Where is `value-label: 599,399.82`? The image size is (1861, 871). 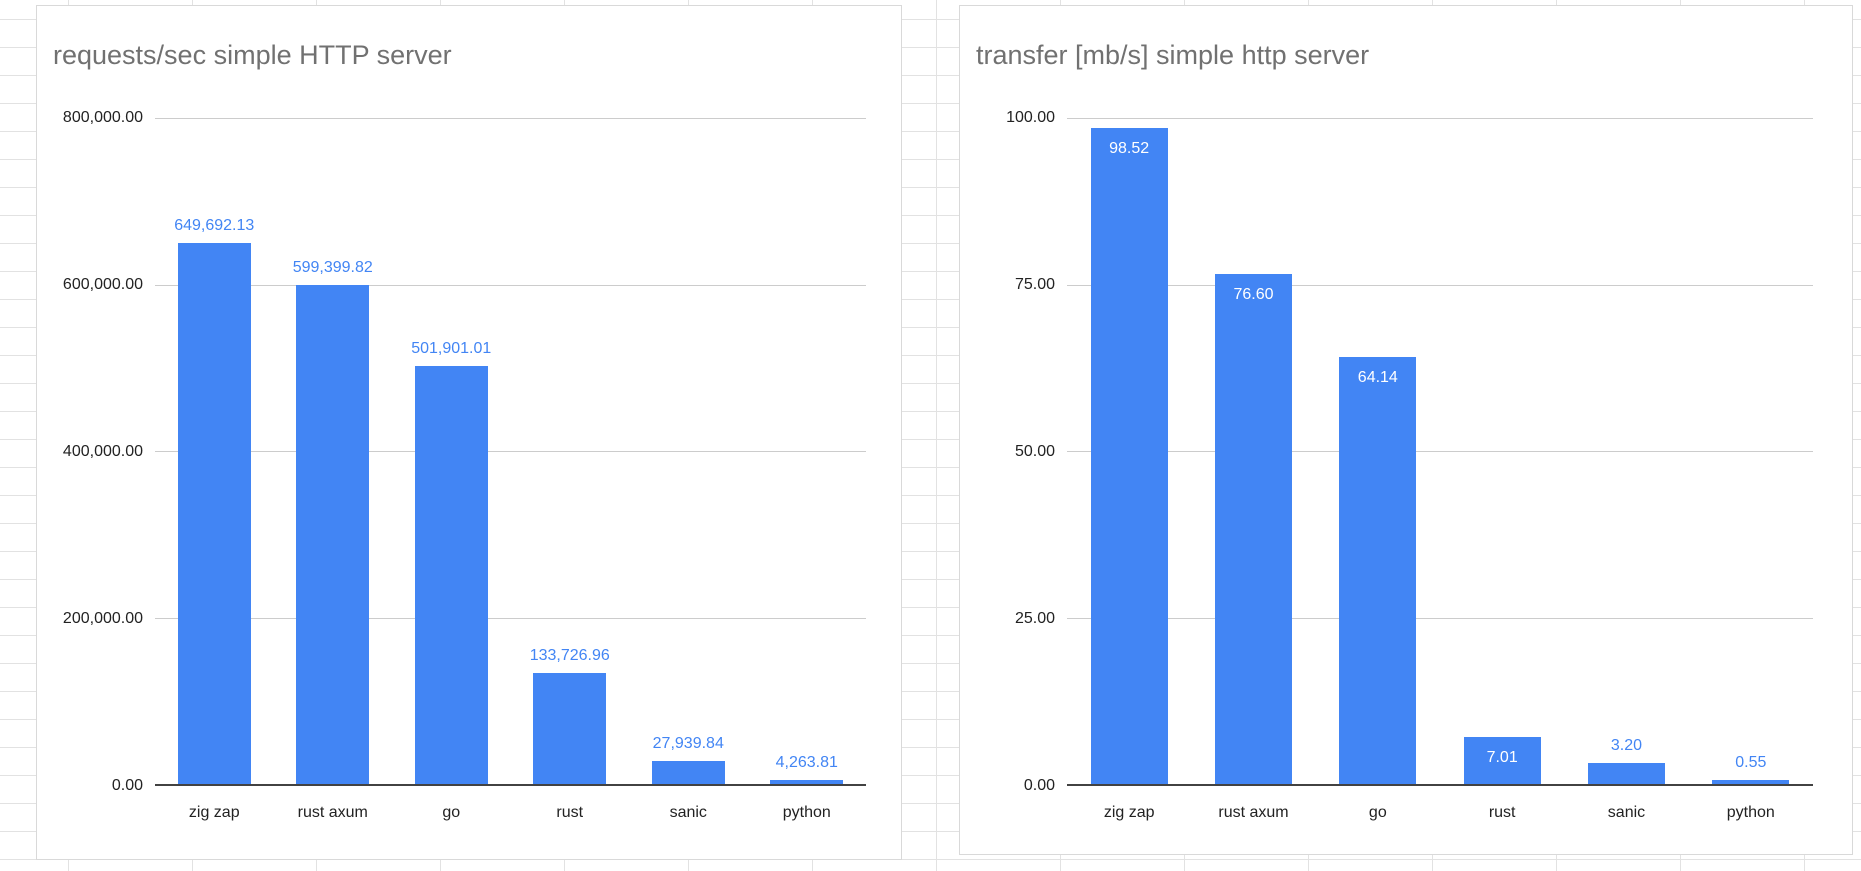
value-label: 599,399.82 is located at coordinates (332, 267).